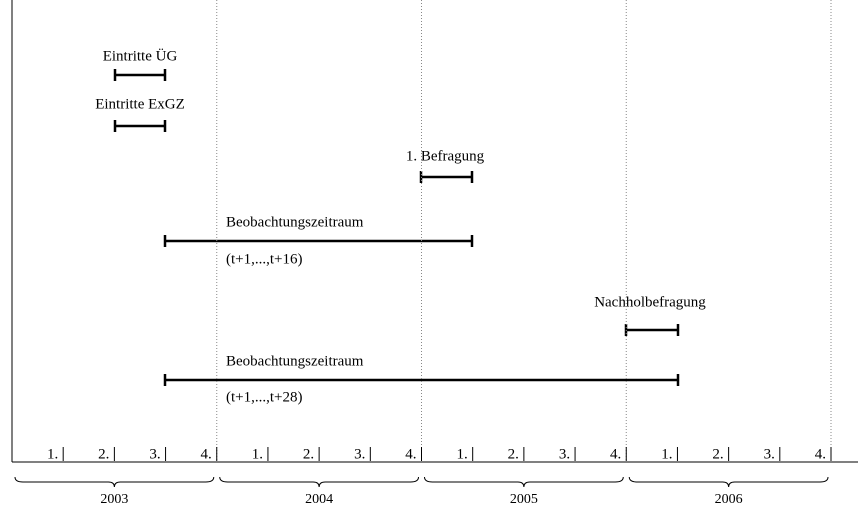 The image size is (858, 509). What do you see at coordinates (140, 55) in the screenshot?
I see `interval-label: Eintritte ÜG` at bounding box center [140, 55].